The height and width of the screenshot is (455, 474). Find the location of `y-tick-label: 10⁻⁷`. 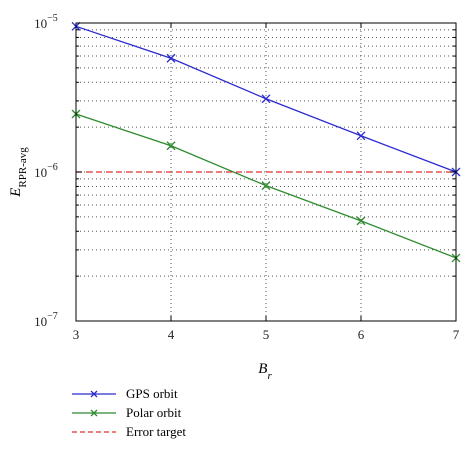

y-tick-label: 10⁻⁷ is located at coordinates (46, 320).